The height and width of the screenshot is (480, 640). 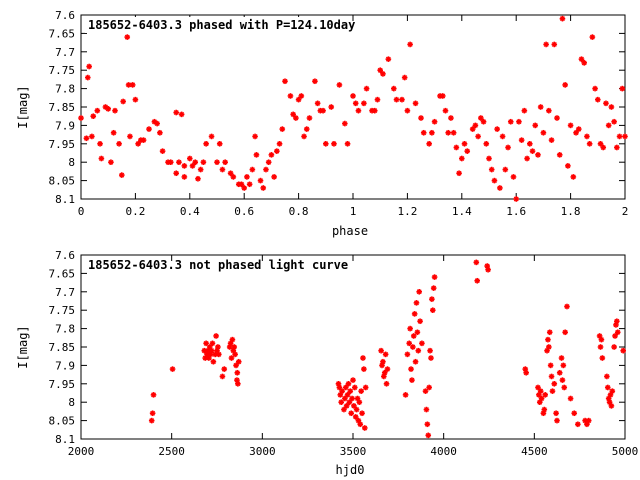 What do you see at coordinates (65, 292) in the screenshot?
I see `unphased-y-tick-label: 7.7` at bounding box center [65, 292].